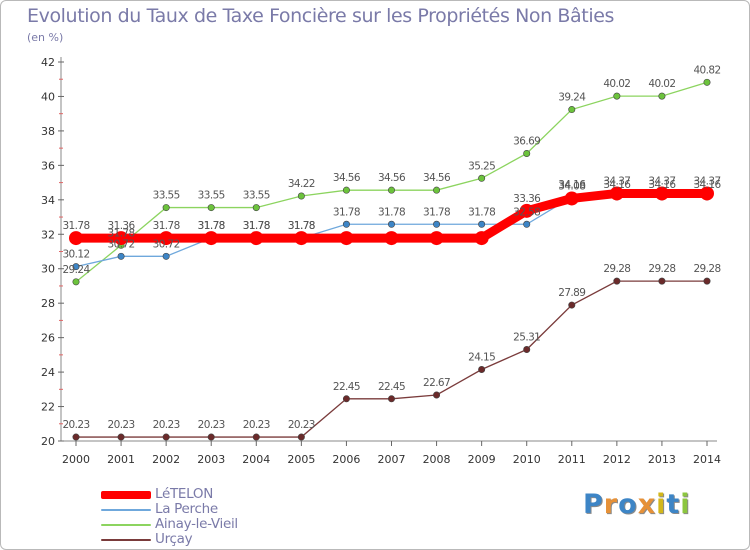  What do you see at coordinates (48, 62) in the screenshot?
I see `y-tick-label-42: 42` at bounding box center [48, 62].